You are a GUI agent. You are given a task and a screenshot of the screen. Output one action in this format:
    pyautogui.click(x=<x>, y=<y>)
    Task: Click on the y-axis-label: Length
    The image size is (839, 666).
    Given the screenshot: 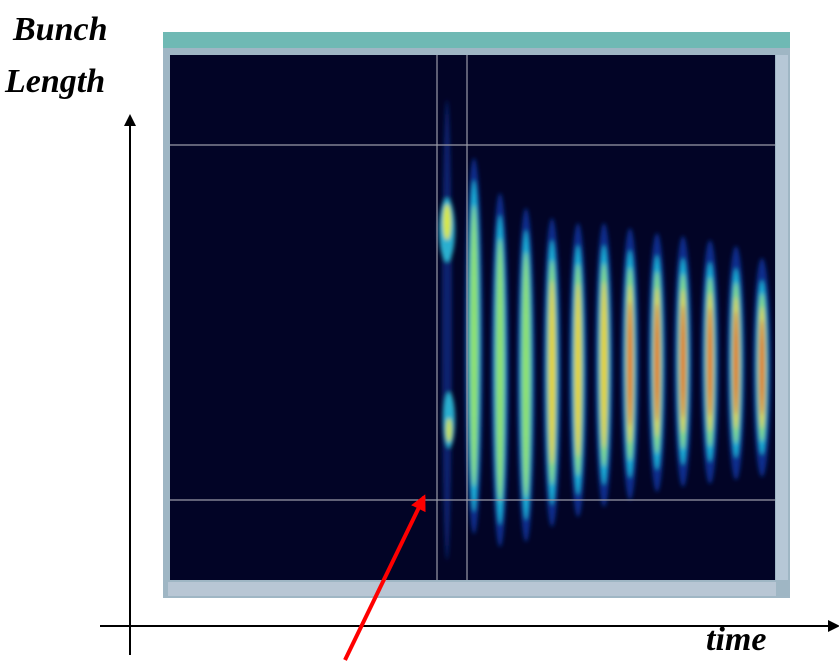 What is the action you would take?
    pyautogui.click(x=54, y=81)
    